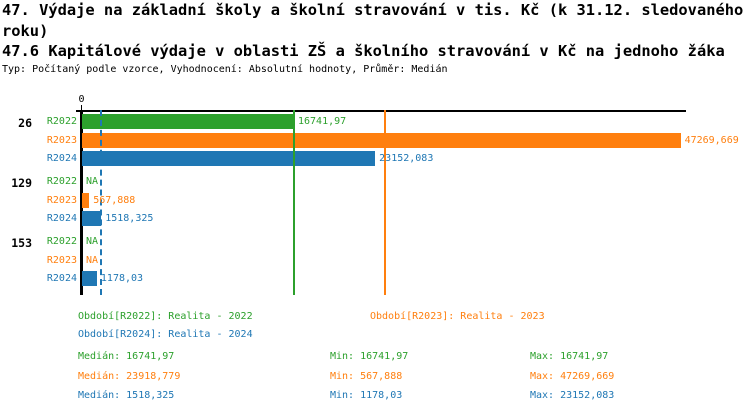 Image resolution: width=750 pixels, height=414 pixels. I want to click on bar-value-label: 1178,03, so click(122, 278).